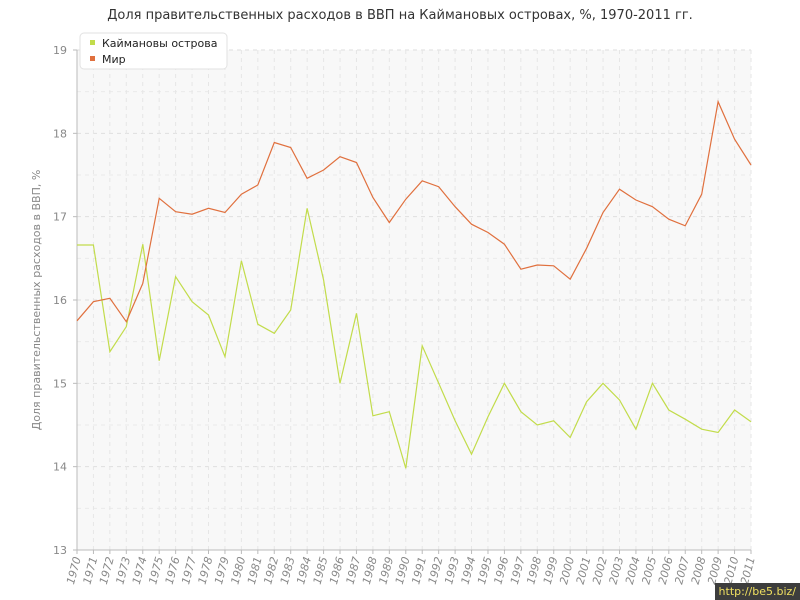 This screenshot has width=800, height=600. Describe the element at coordinates (60, 383) in the screenshot. I see `y-tick-label: 15` at that location.